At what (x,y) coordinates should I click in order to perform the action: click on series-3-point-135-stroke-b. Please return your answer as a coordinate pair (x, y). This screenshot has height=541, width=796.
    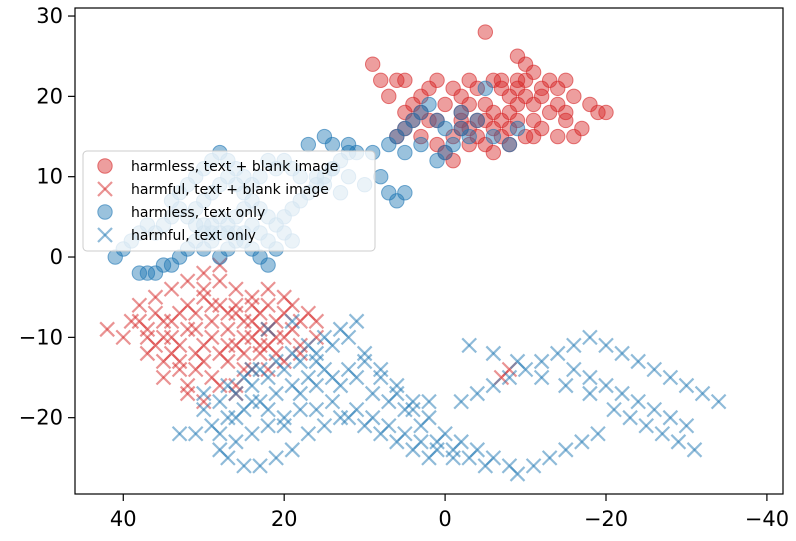
    Looking at the image, I should click on (493, 353).